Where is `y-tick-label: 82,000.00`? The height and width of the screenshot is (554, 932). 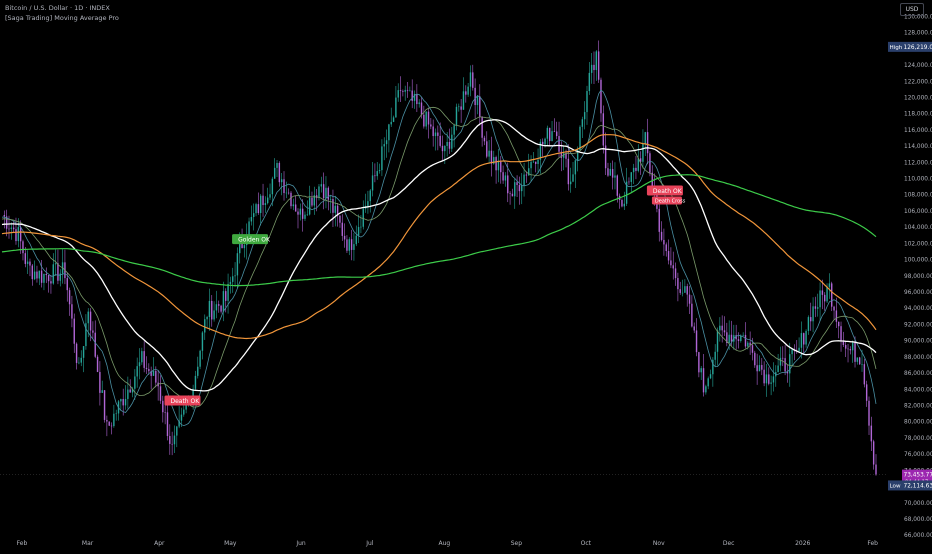
y-tick-label: 82,000.00 is located at coordinates (918, 407).